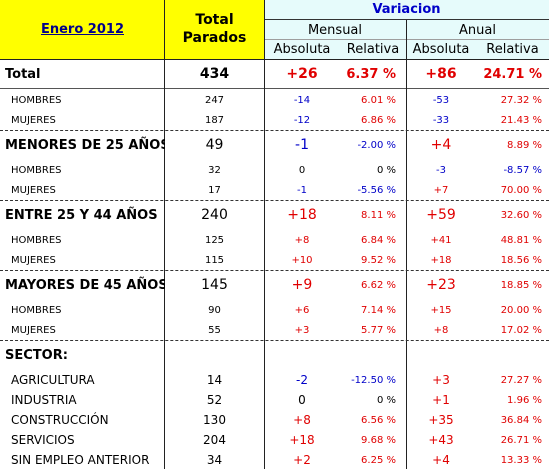 This screenshot has width=549, height=469. I want to click on total-parados-value: 247, so click(214, 100).